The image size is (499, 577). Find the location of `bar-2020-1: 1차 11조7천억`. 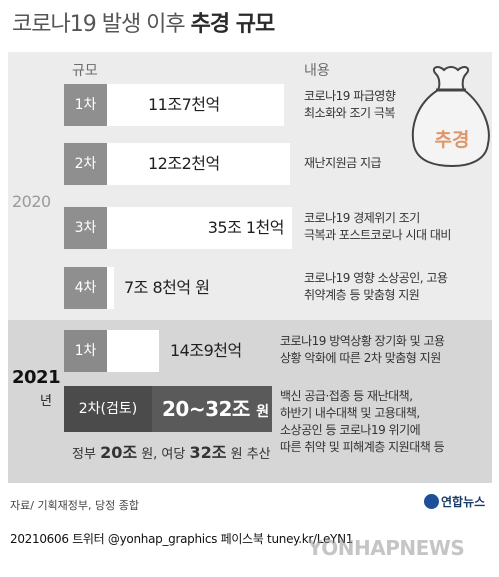

bar-2020-1: 1차 11조7천억 is located at coordinates (174, 105).